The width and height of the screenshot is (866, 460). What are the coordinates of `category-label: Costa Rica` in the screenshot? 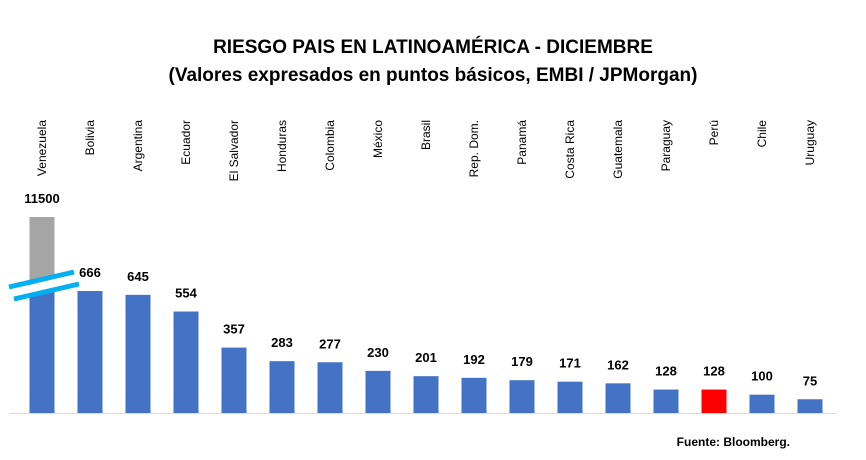 It's located at (570, 149).